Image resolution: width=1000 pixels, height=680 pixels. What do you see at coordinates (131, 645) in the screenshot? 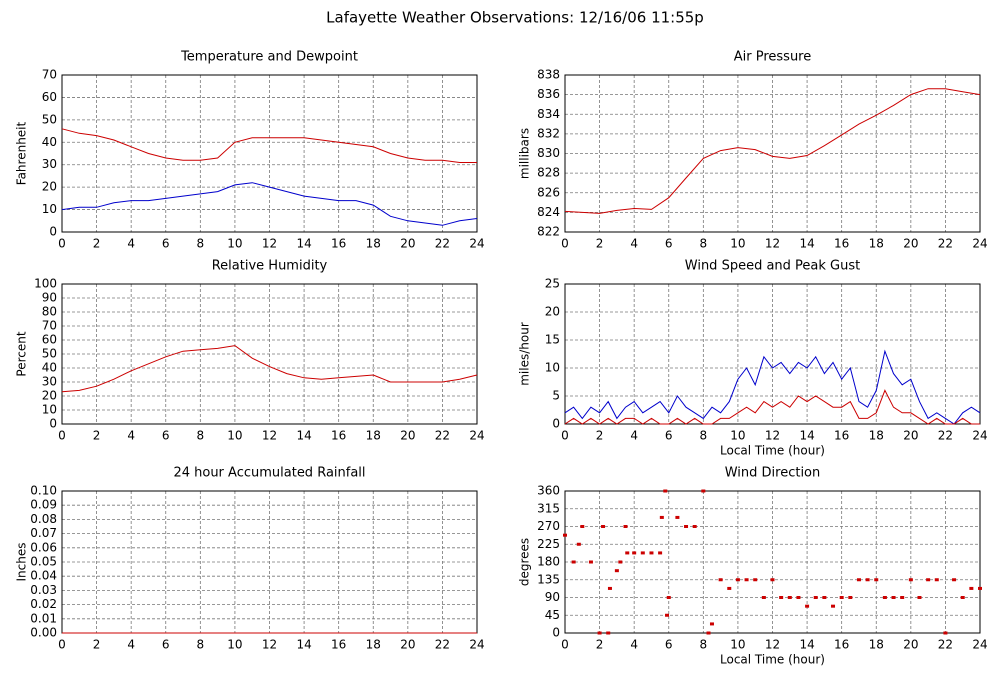
I see `x-tick-label: 4` at bounding box center [131, 645].